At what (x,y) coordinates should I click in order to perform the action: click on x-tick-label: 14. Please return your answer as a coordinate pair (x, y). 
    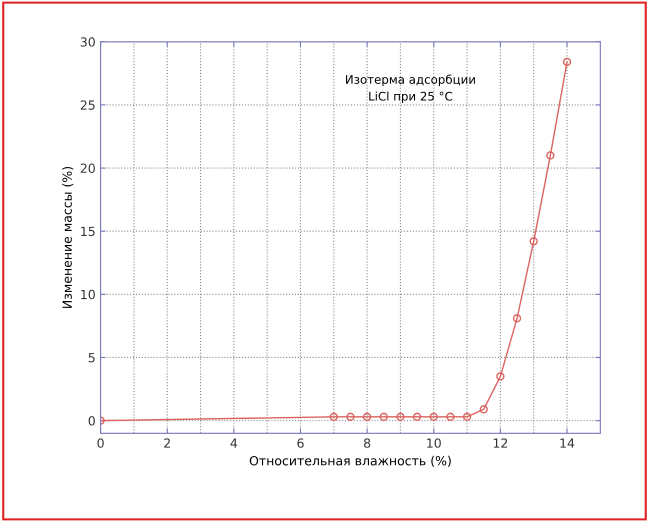
    Looking at the image, I should click on (567, 443).